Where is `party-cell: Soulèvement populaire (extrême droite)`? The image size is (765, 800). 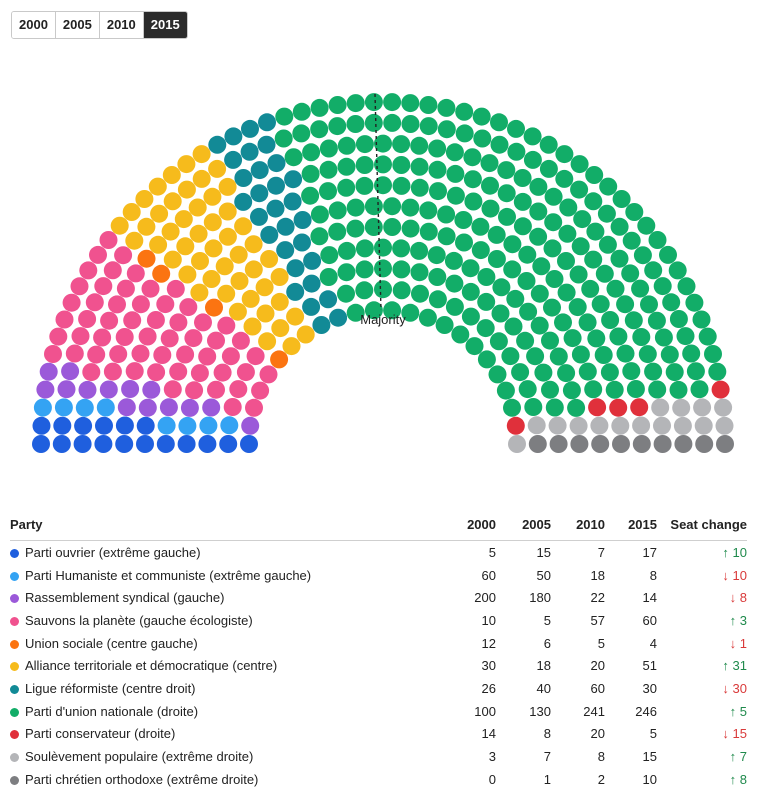 party-cell: Soulèvement populaire (extrême droite) is located at coordinates (228, 756).